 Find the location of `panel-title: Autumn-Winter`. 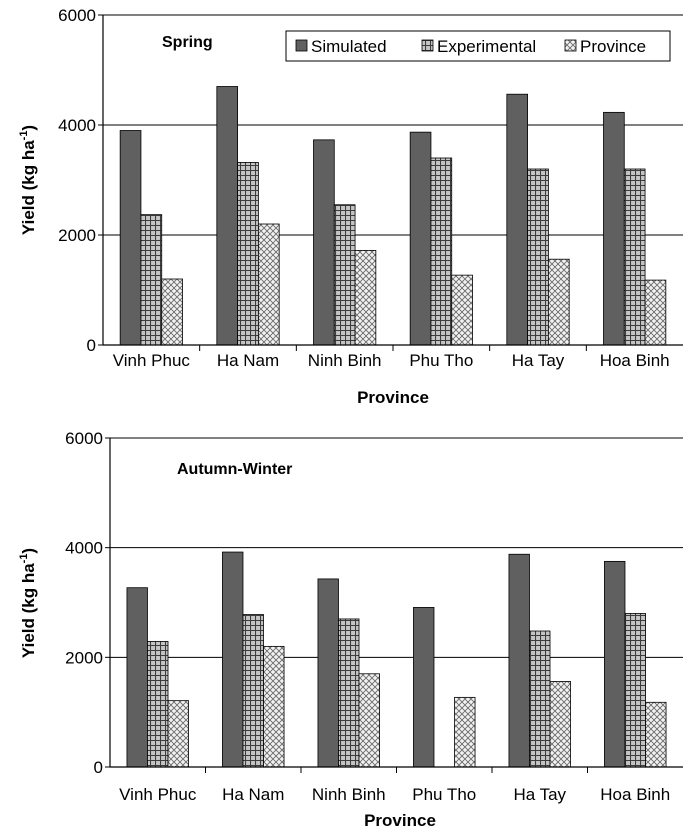

panel-title: Autumn-Winter is located at coordinates (234, 469).